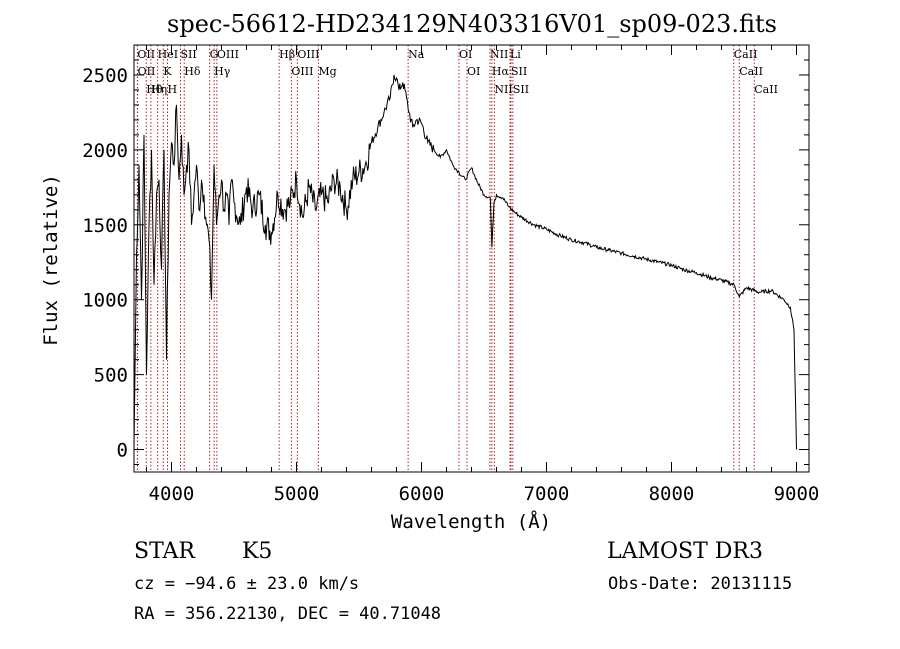 The width and height of the screenshot is (900, 649). I want to click on x-tick-label-3: 7000, so click(547, 494).